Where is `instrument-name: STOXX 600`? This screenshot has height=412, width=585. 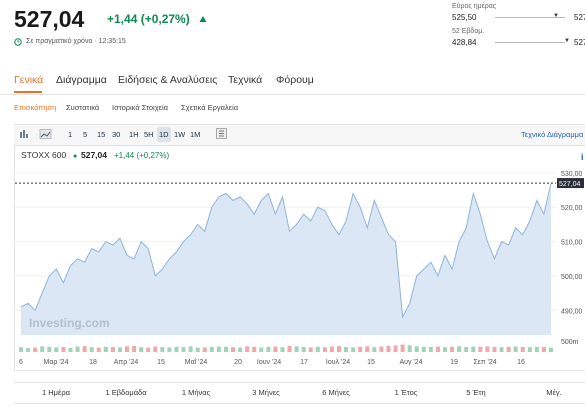
instrument-name: STOXX 600 is located at coordinates (43, 155).